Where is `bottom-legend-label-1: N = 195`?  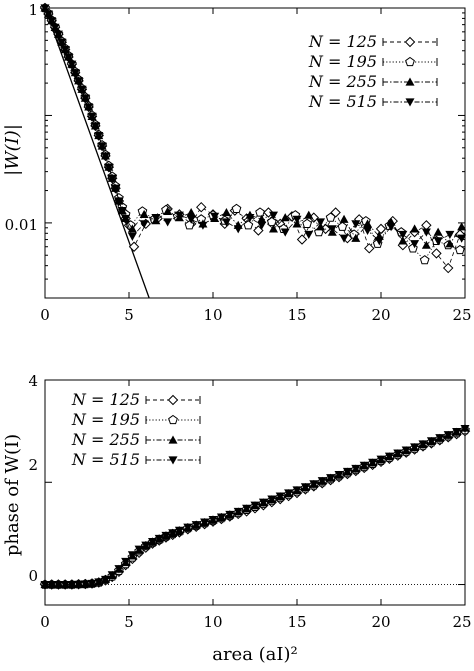
bottom-legend-label-1: N = 195 is located at coordinates (105, 419).